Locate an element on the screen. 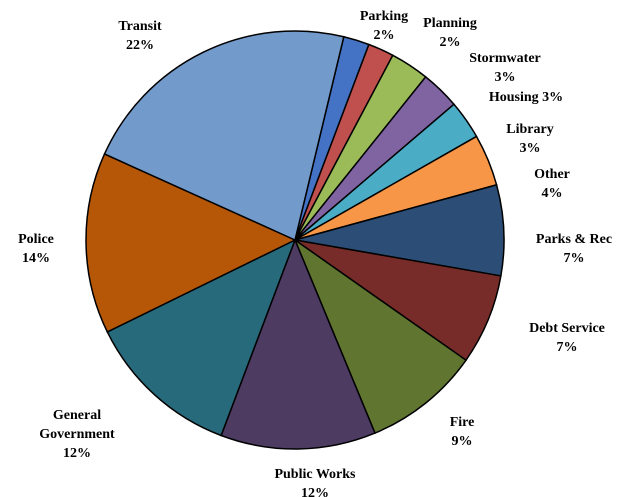  slice-police is located at coordinates (191, 242).